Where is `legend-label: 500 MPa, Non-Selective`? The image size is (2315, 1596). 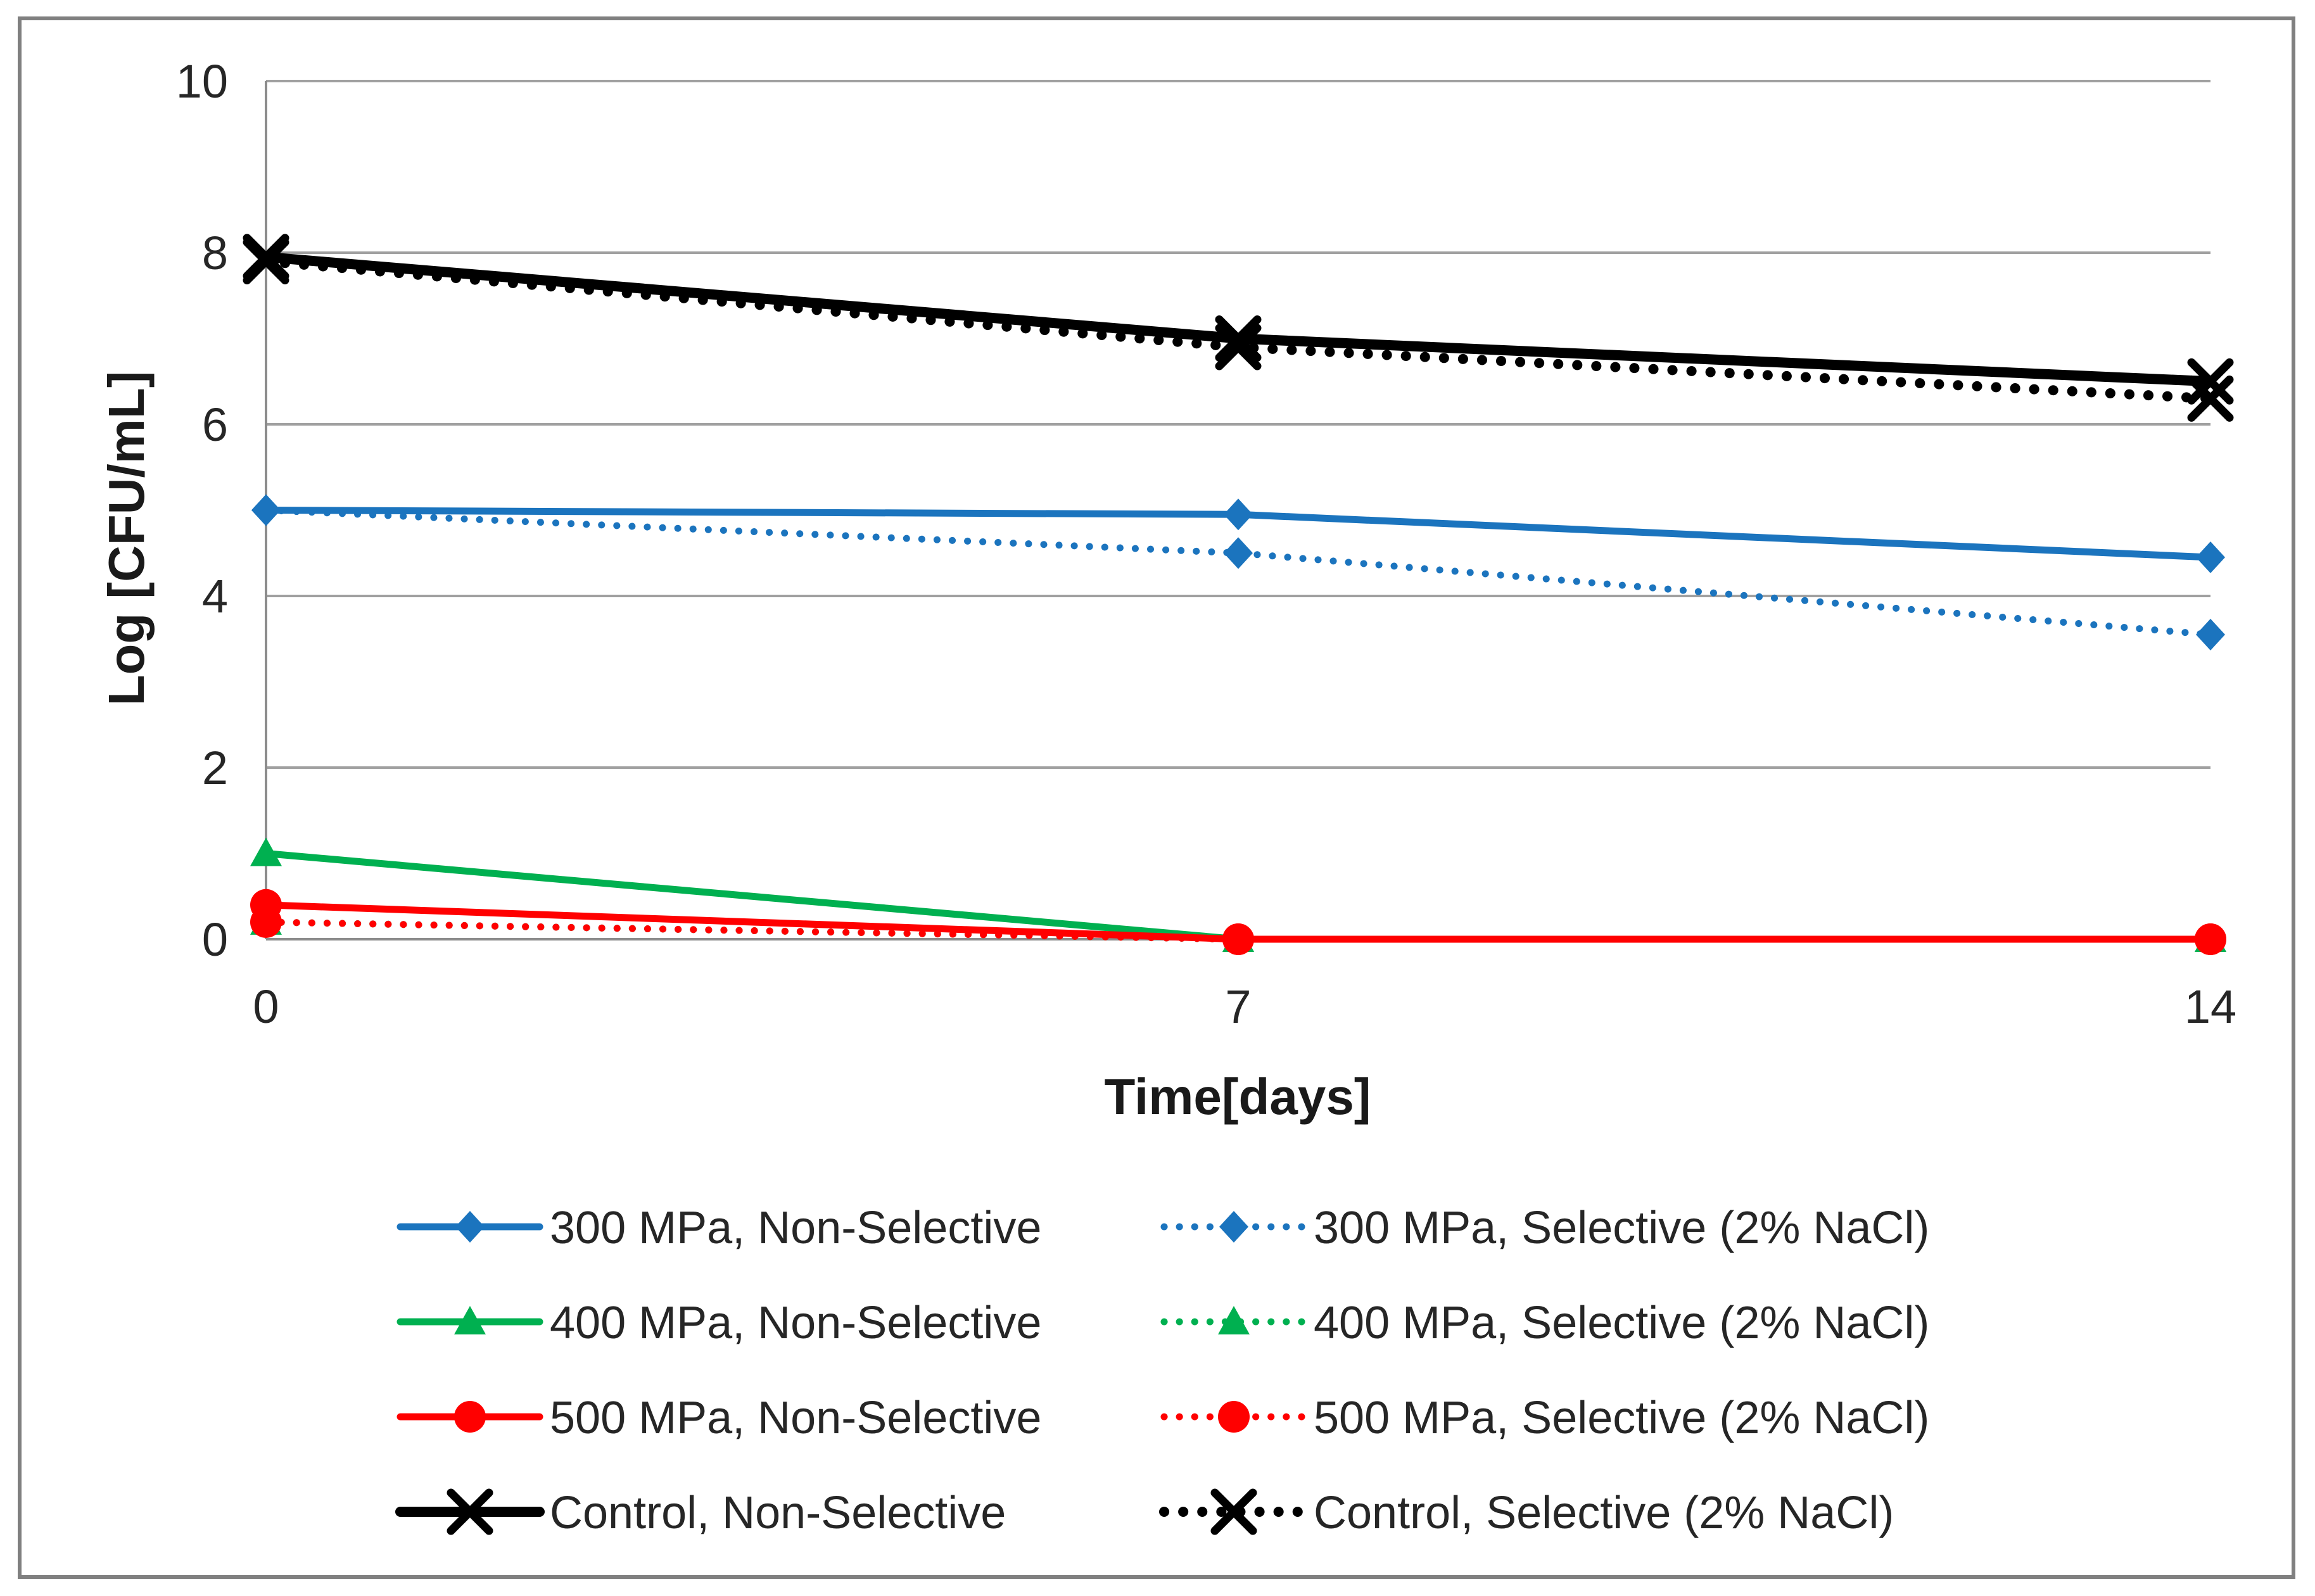
legend-label: 500 MPa, Non-Selective is located at coordinates (795, 1418).